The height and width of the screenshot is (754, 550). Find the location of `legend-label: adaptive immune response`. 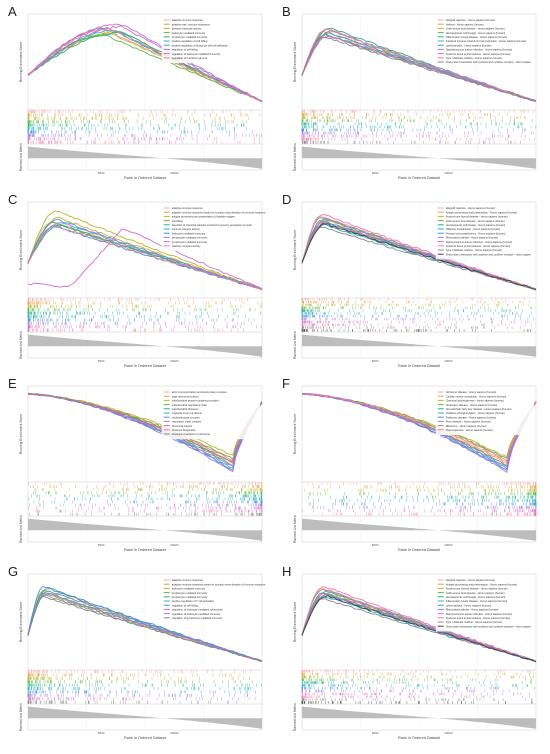

legend-label: adaptive immune response is located at coordinates (188, 20).